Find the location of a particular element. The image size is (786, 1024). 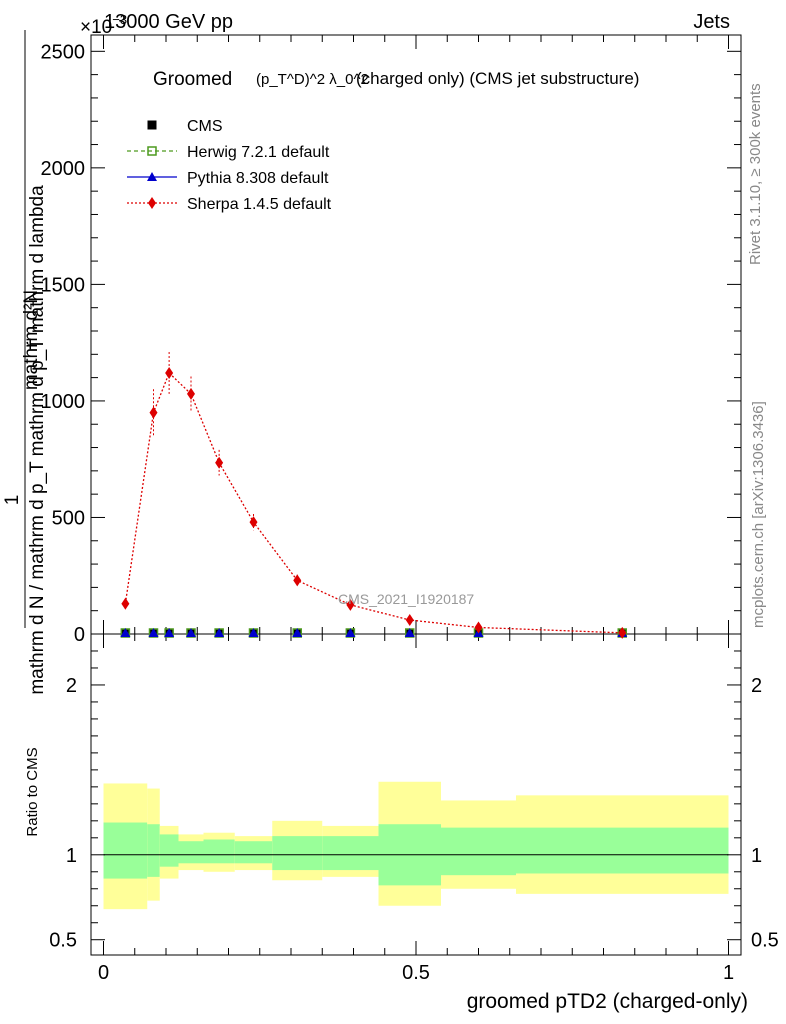

legend-label: Pythia 8.308 default is located at coordinates (258, 178).